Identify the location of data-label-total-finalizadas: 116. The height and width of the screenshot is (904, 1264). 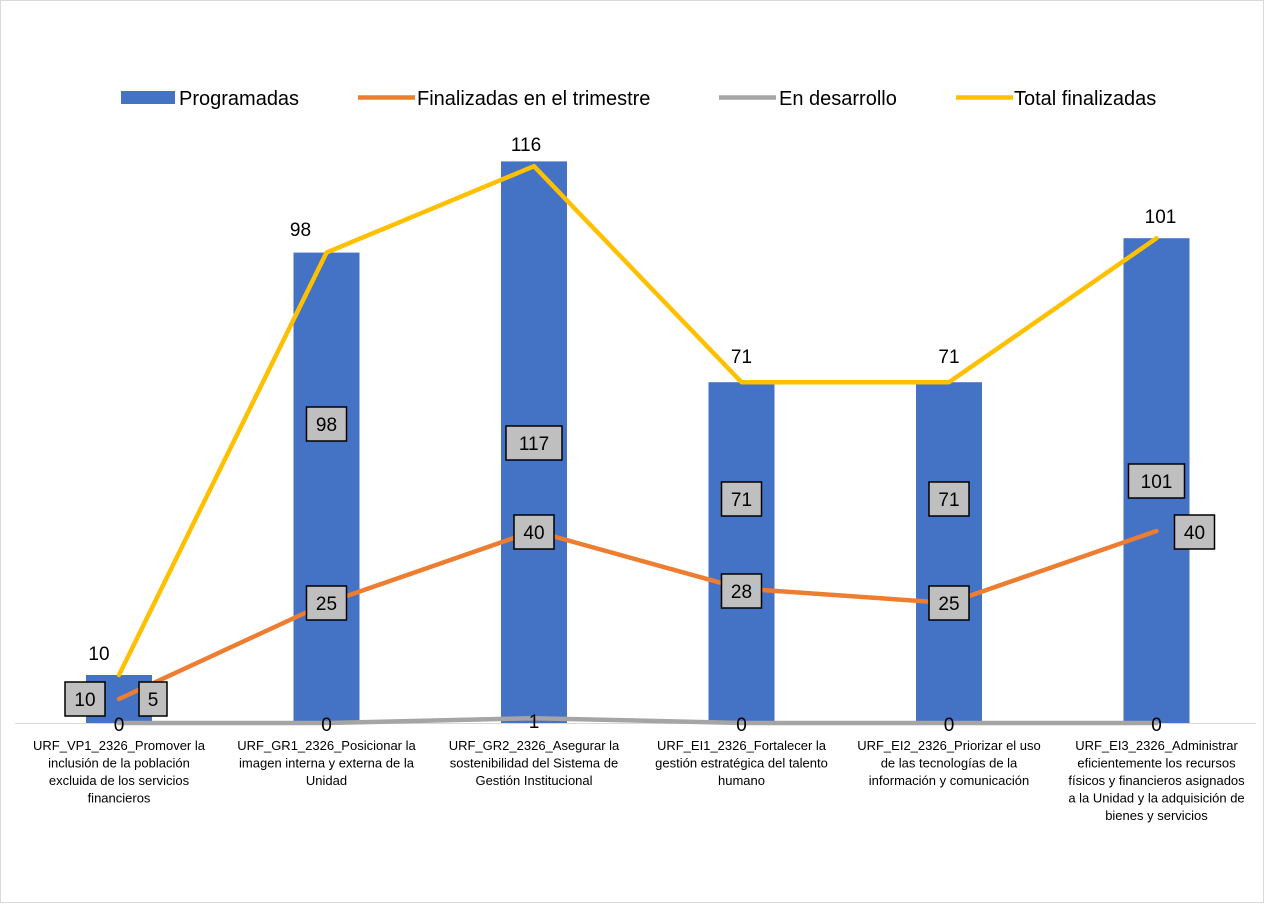
(526, 145).